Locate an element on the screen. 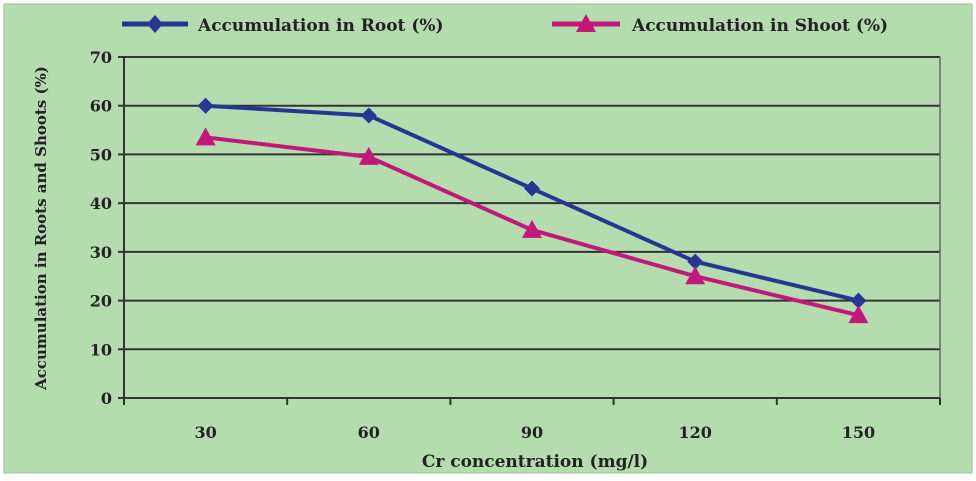 This screenshot has width=976, height=481. y-tick-label: 0 is located at coordinates (106, 398).